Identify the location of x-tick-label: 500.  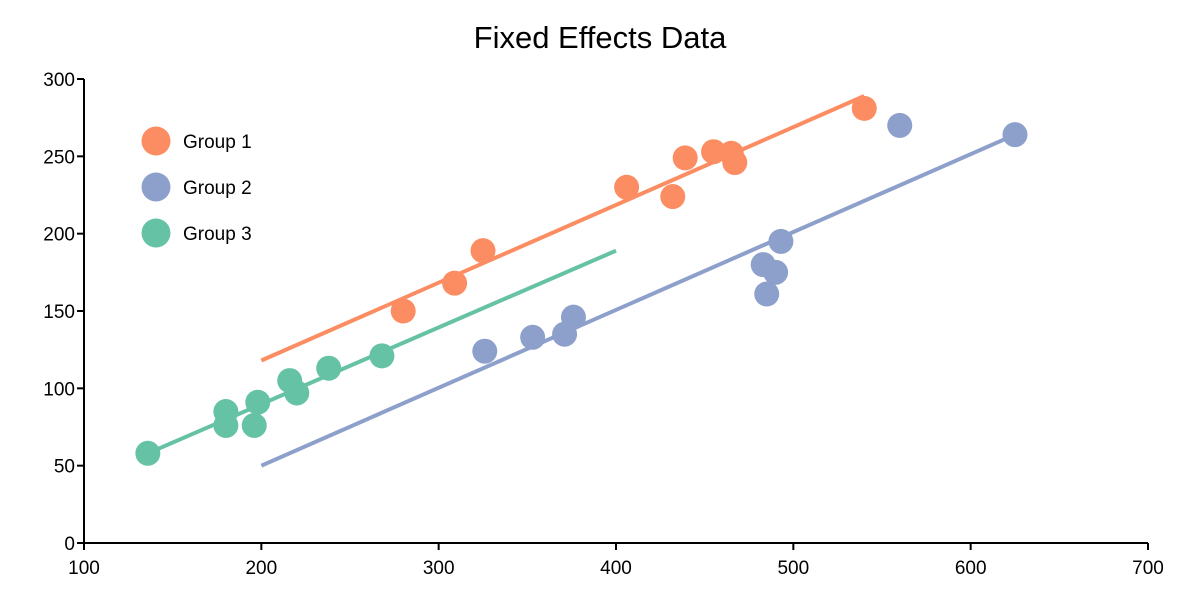
(793, 568).